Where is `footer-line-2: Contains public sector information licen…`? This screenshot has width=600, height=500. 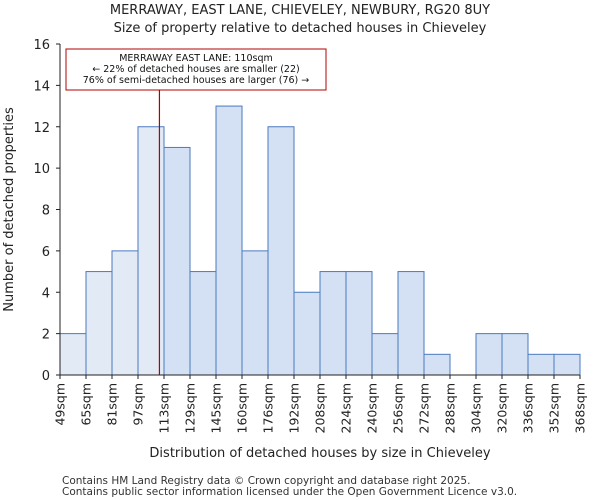 footer-line-2: Contains public sector information licen… is located at coordinates (290, 492).